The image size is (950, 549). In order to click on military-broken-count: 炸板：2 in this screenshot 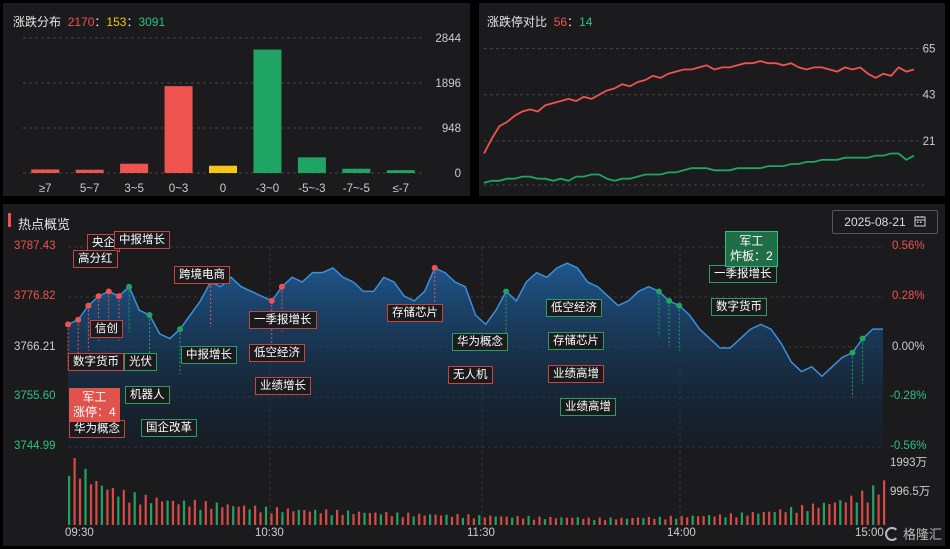, I will do `click(751, 256)`.